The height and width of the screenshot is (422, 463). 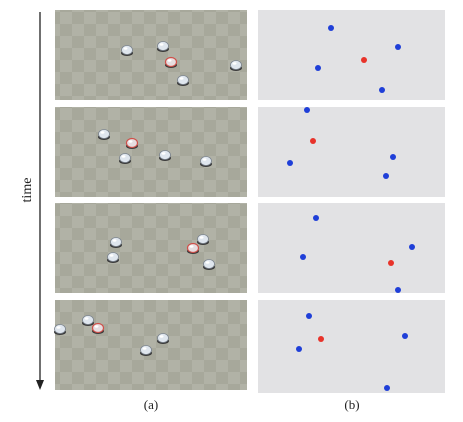 What do you see at coordinates (151, 404) in the screenshot?
I see `panel-label: (a)` at bounding box center [151, 404].